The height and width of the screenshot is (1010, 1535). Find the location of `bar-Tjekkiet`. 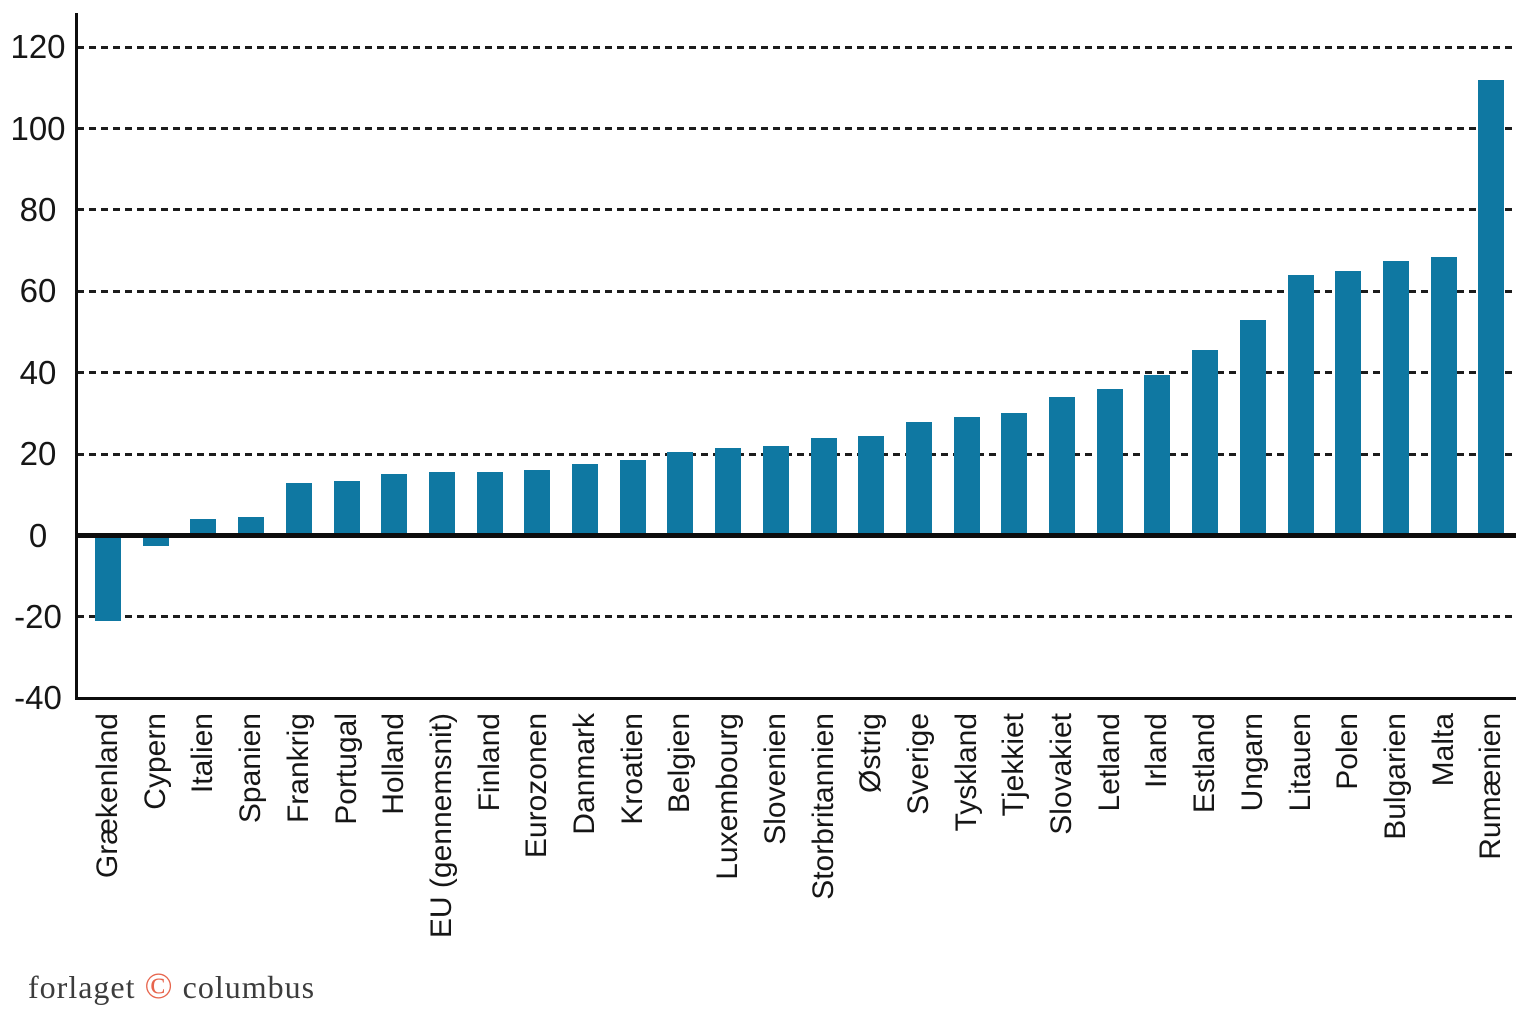

bar-Tjekkiet is located at coordinates (1014, 474).